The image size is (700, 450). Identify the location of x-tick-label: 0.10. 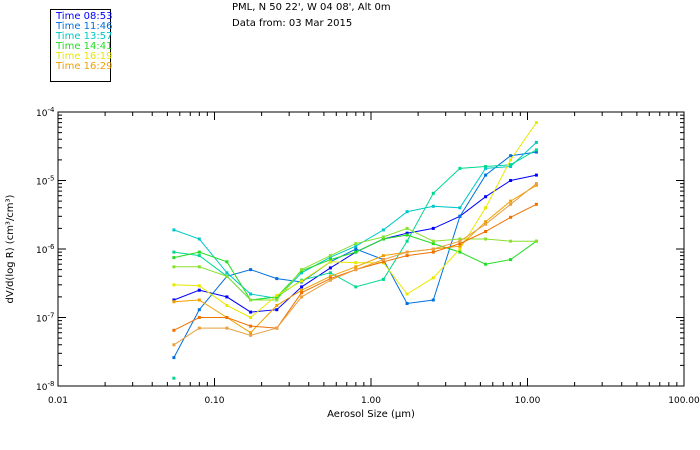
(214, 401).